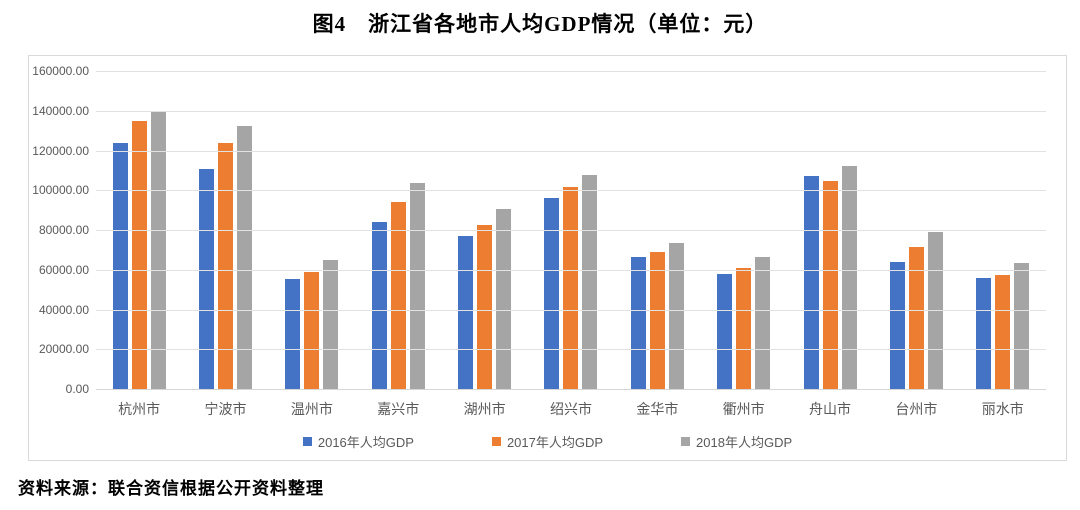 The image size is (1080, 510). What do you see at coordinates (398, 409) in the screenshot?
I see `x-axis-category-label: 嘉兴市` at bounding box center [398, 409].